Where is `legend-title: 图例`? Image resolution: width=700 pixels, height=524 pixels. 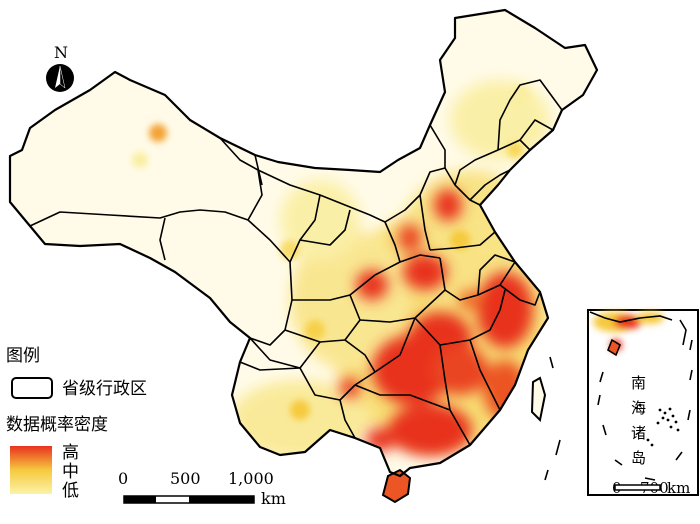 legend-title: 图例 is located at coordinates (23, 356).